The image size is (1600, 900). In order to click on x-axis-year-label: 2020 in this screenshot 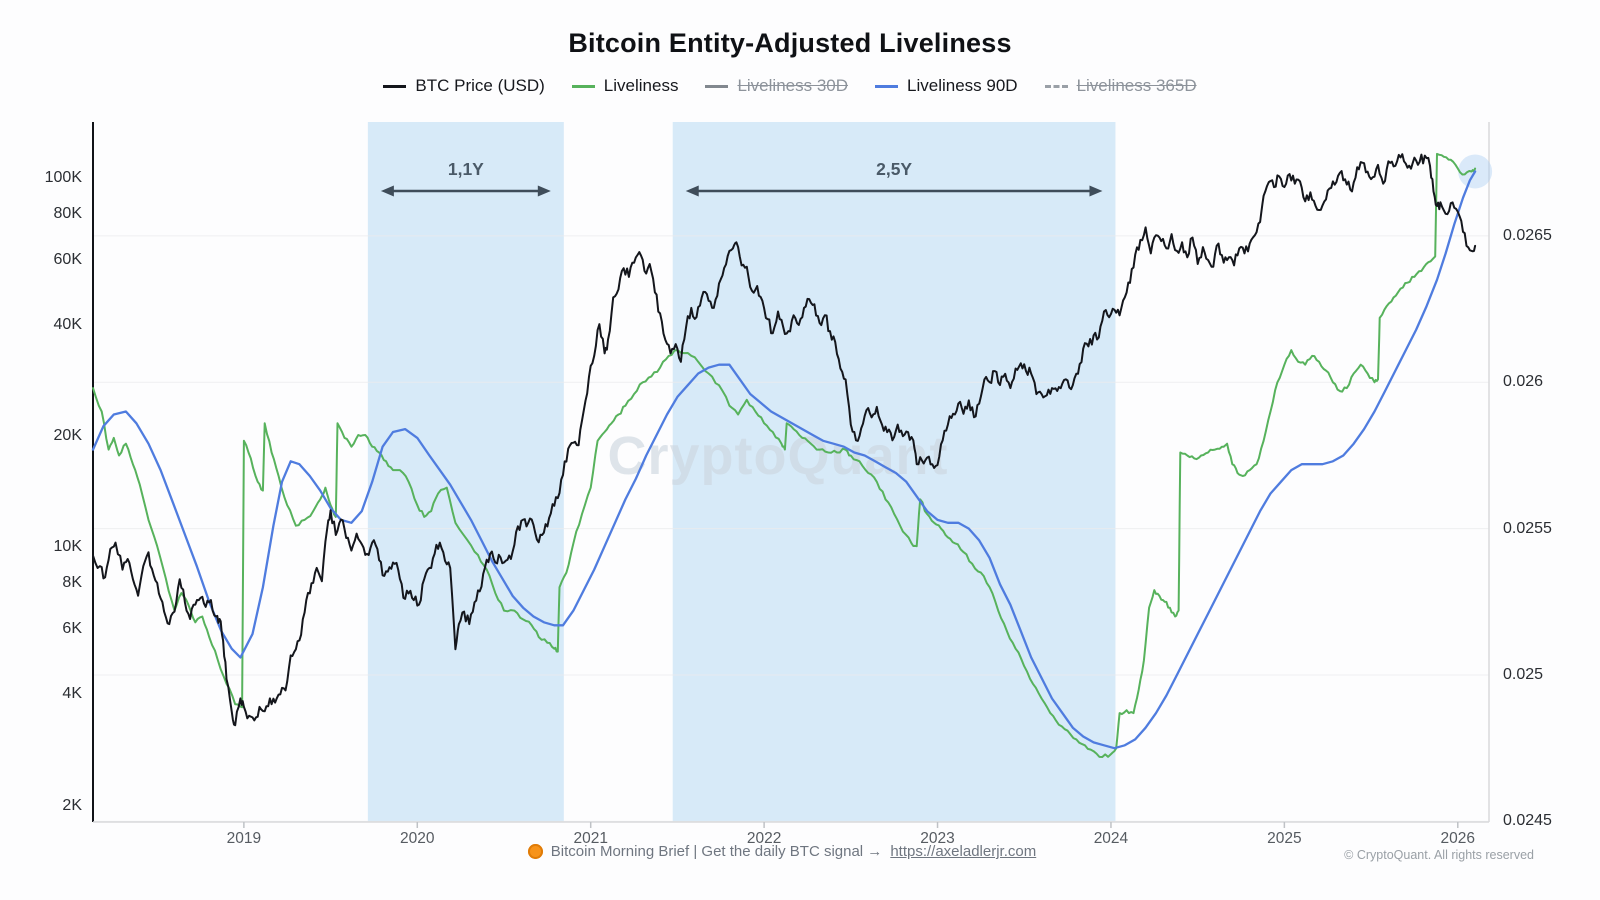, I will do `click(417, 838)`.